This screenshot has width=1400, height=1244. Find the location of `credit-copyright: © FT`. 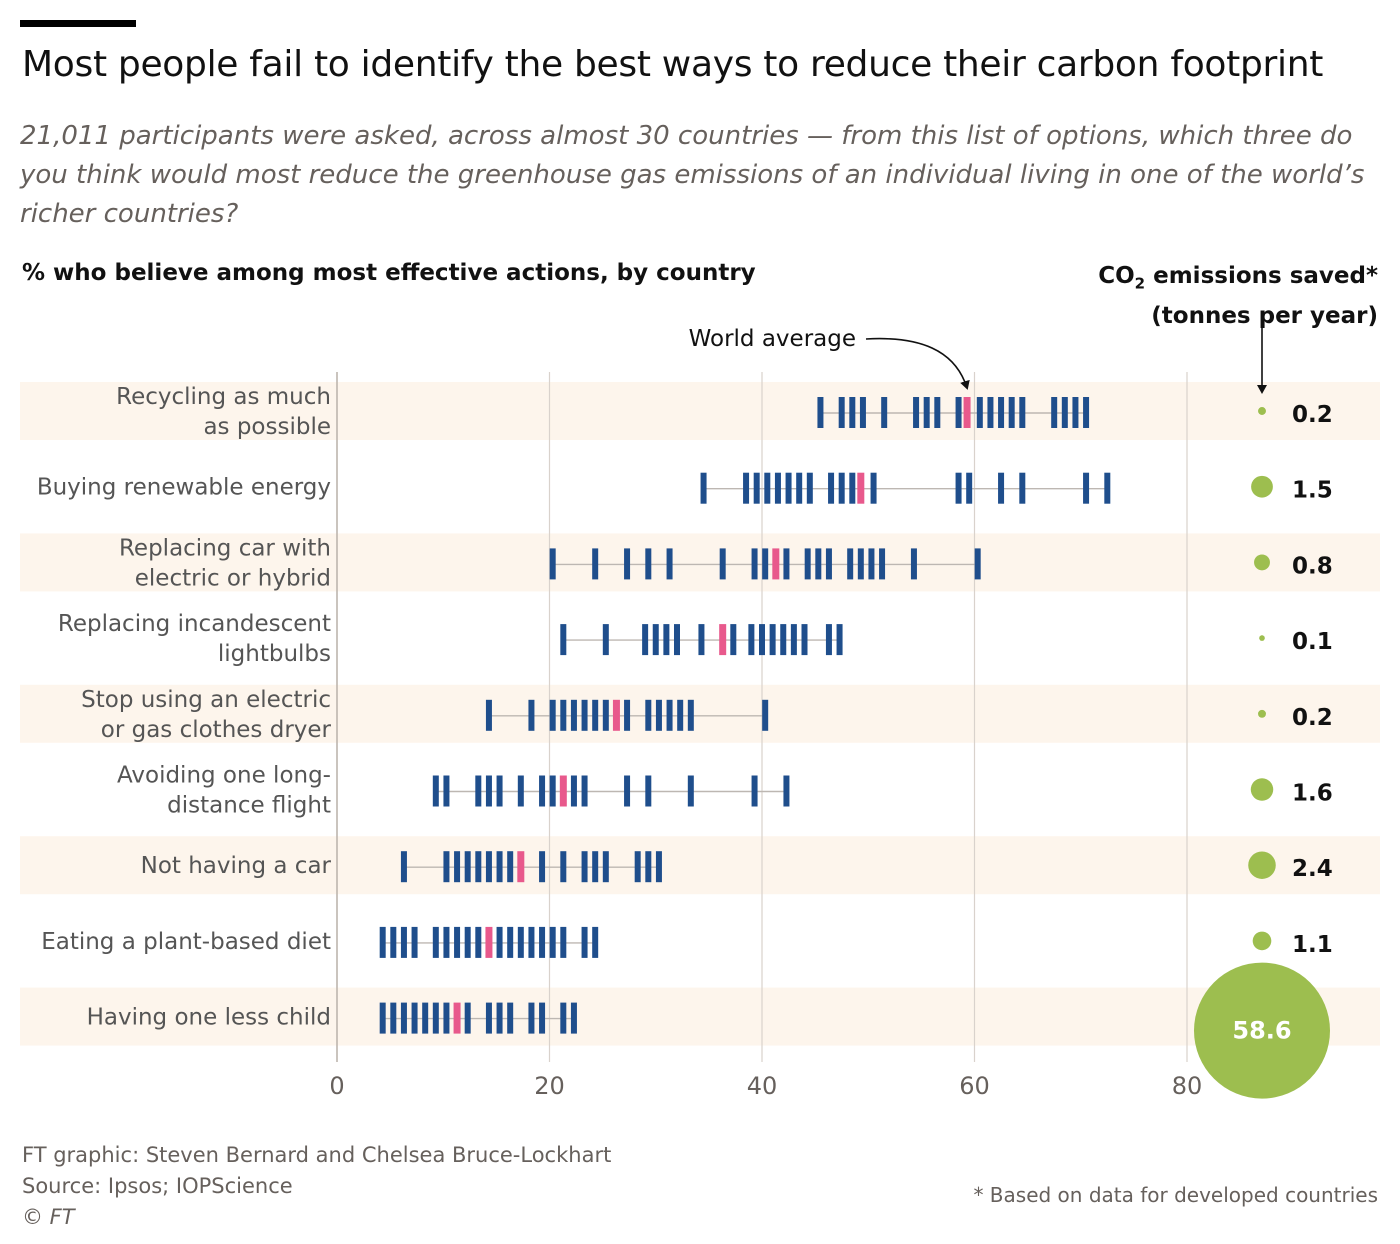

credit-copyright: © FT is located at coordinates (48, 1217).